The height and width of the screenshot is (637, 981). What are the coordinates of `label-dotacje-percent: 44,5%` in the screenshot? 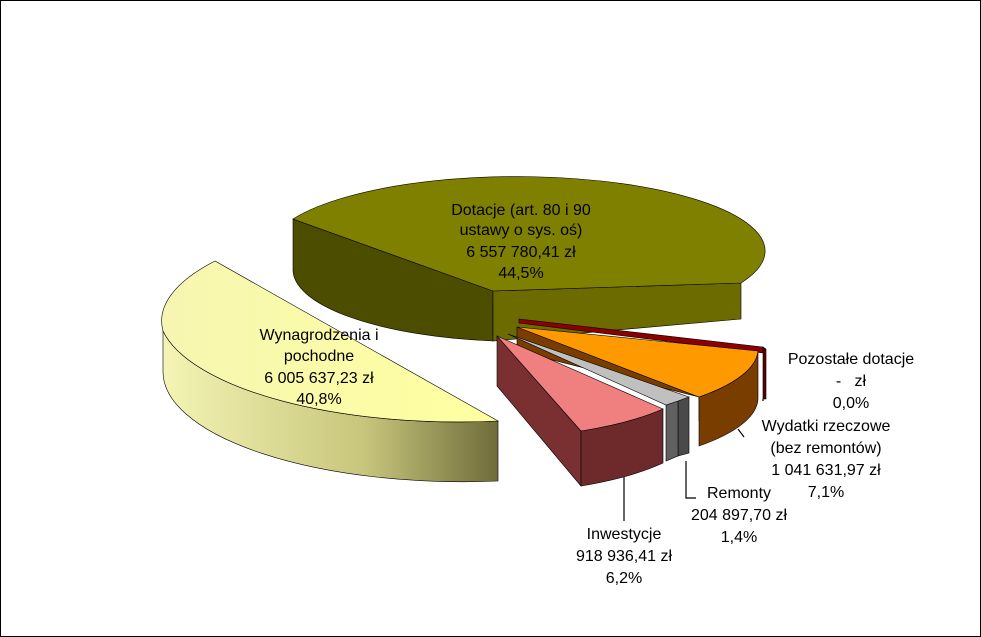 It's located at (520, 273).